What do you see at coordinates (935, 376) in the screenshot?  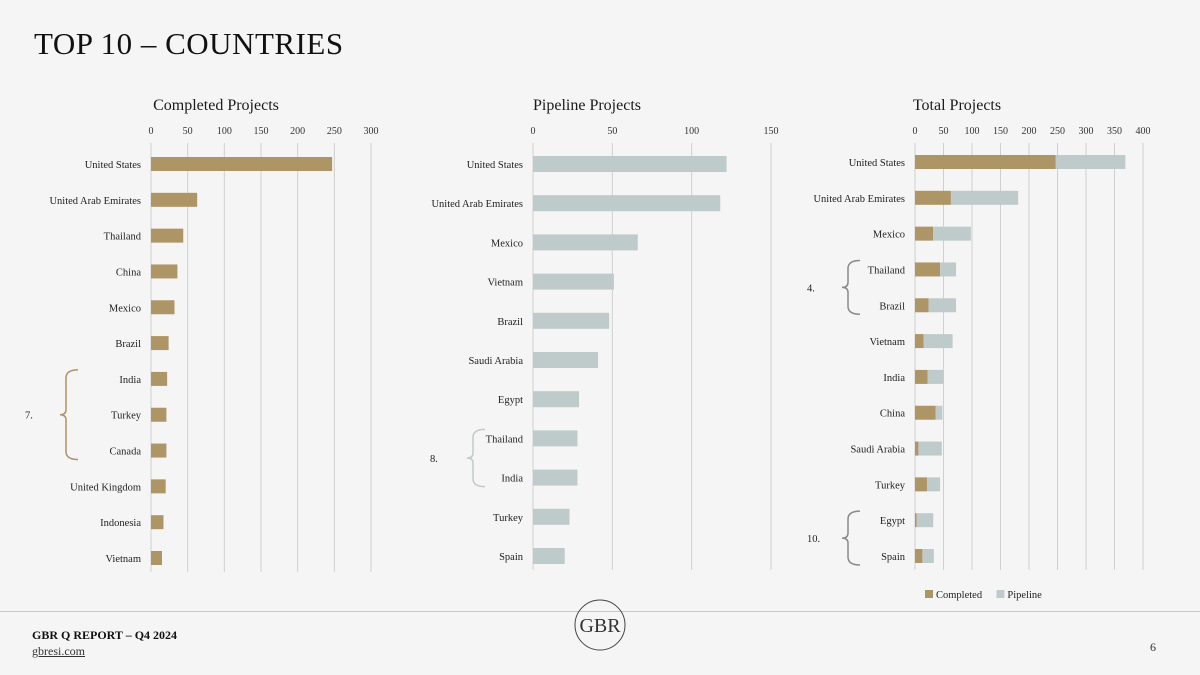 I see `bar-pipeline-india` at bounding box center [935, 376].